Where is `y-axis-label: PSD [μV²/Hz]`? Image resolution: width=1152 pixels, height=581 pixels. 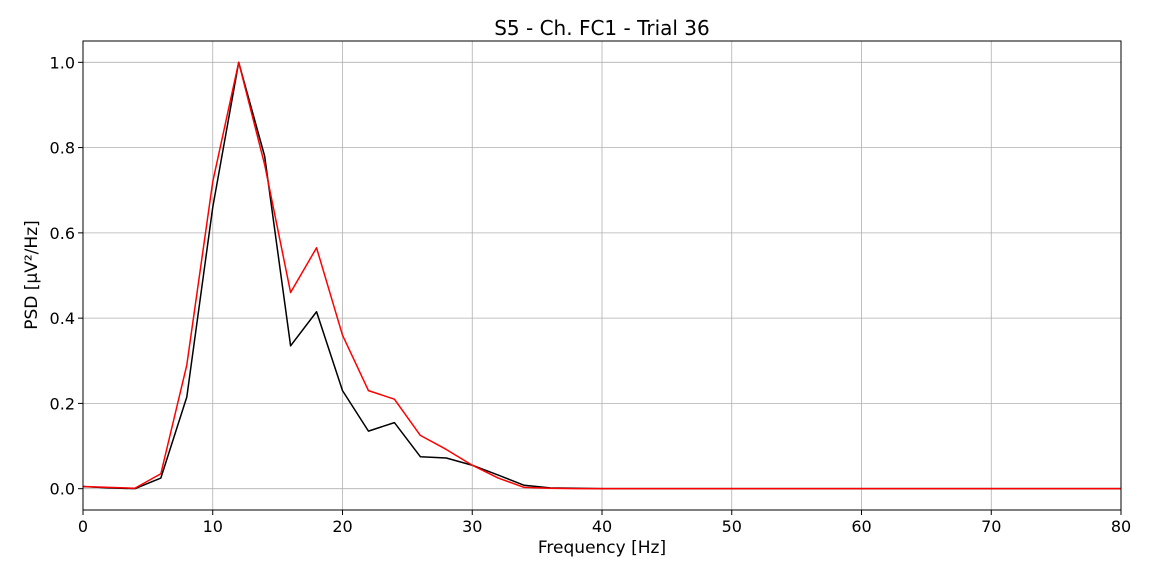 y-axis-label: PSD [μV²/Hz] is located at coordinates (32, 275).